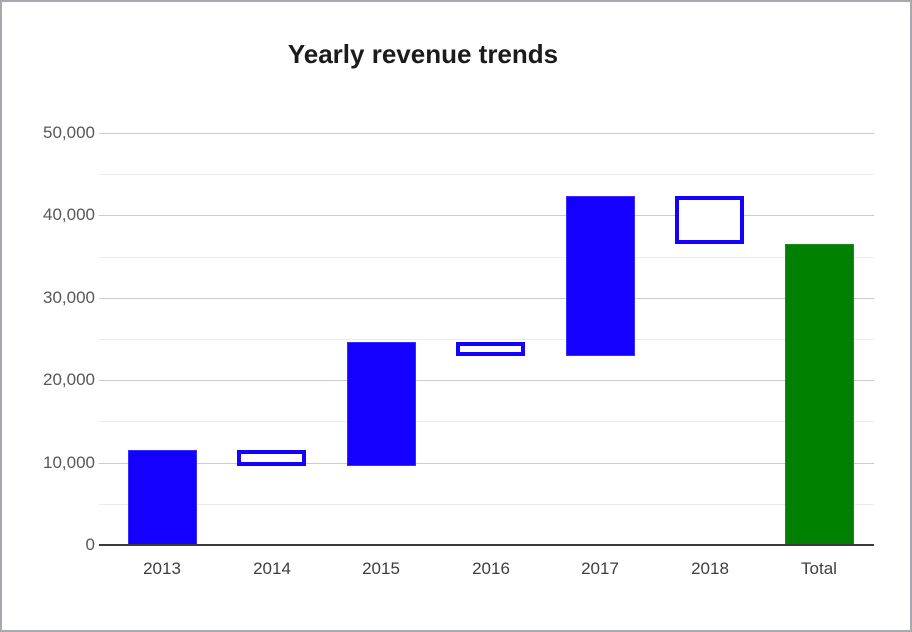  I want to click on x-category-label: 2018, so click(710, 568).